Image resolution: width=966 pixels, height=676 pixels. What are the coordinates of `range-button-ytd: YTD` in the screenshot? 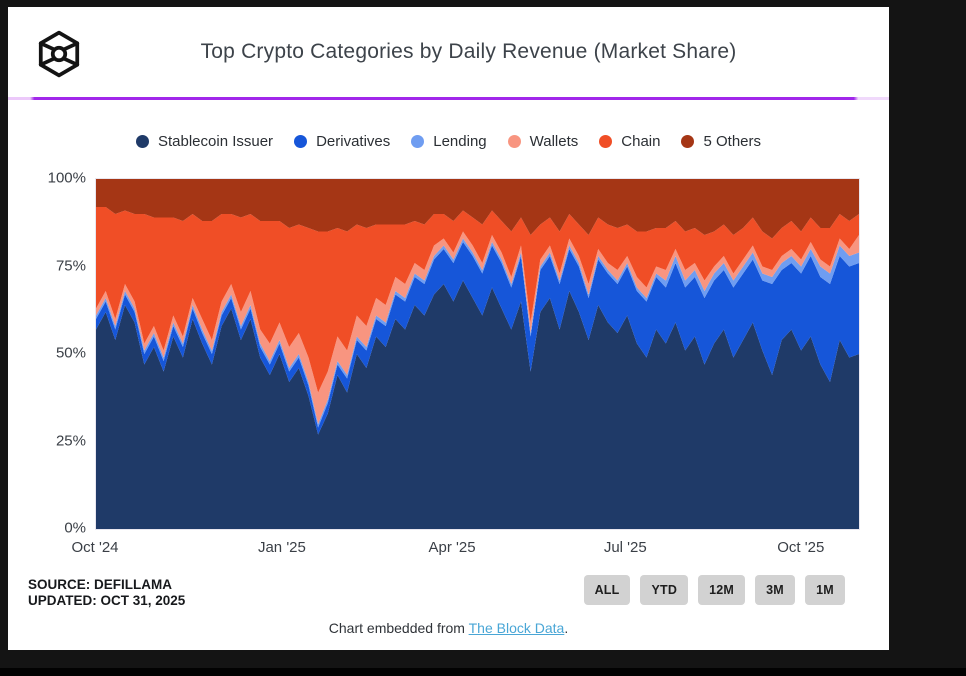 It's located at (664, 590).